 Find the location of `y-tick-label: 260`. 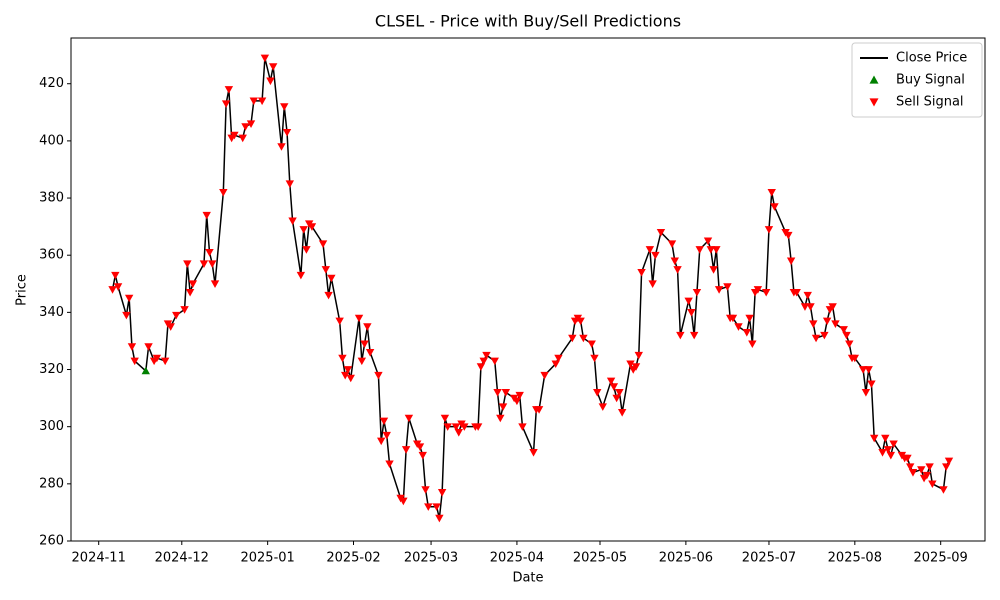

y-tick-label: 260 is located at coordinates (51, 541).